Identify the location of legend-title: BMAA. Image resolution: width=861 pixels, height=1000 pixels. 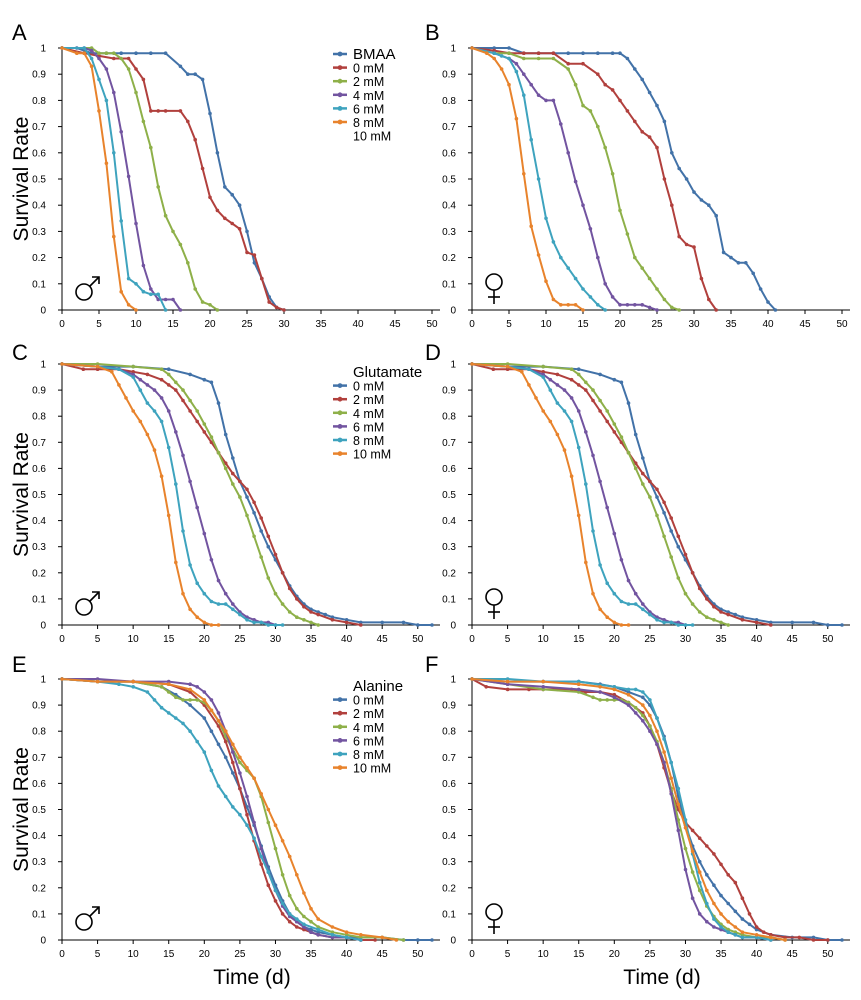
(374, 54).